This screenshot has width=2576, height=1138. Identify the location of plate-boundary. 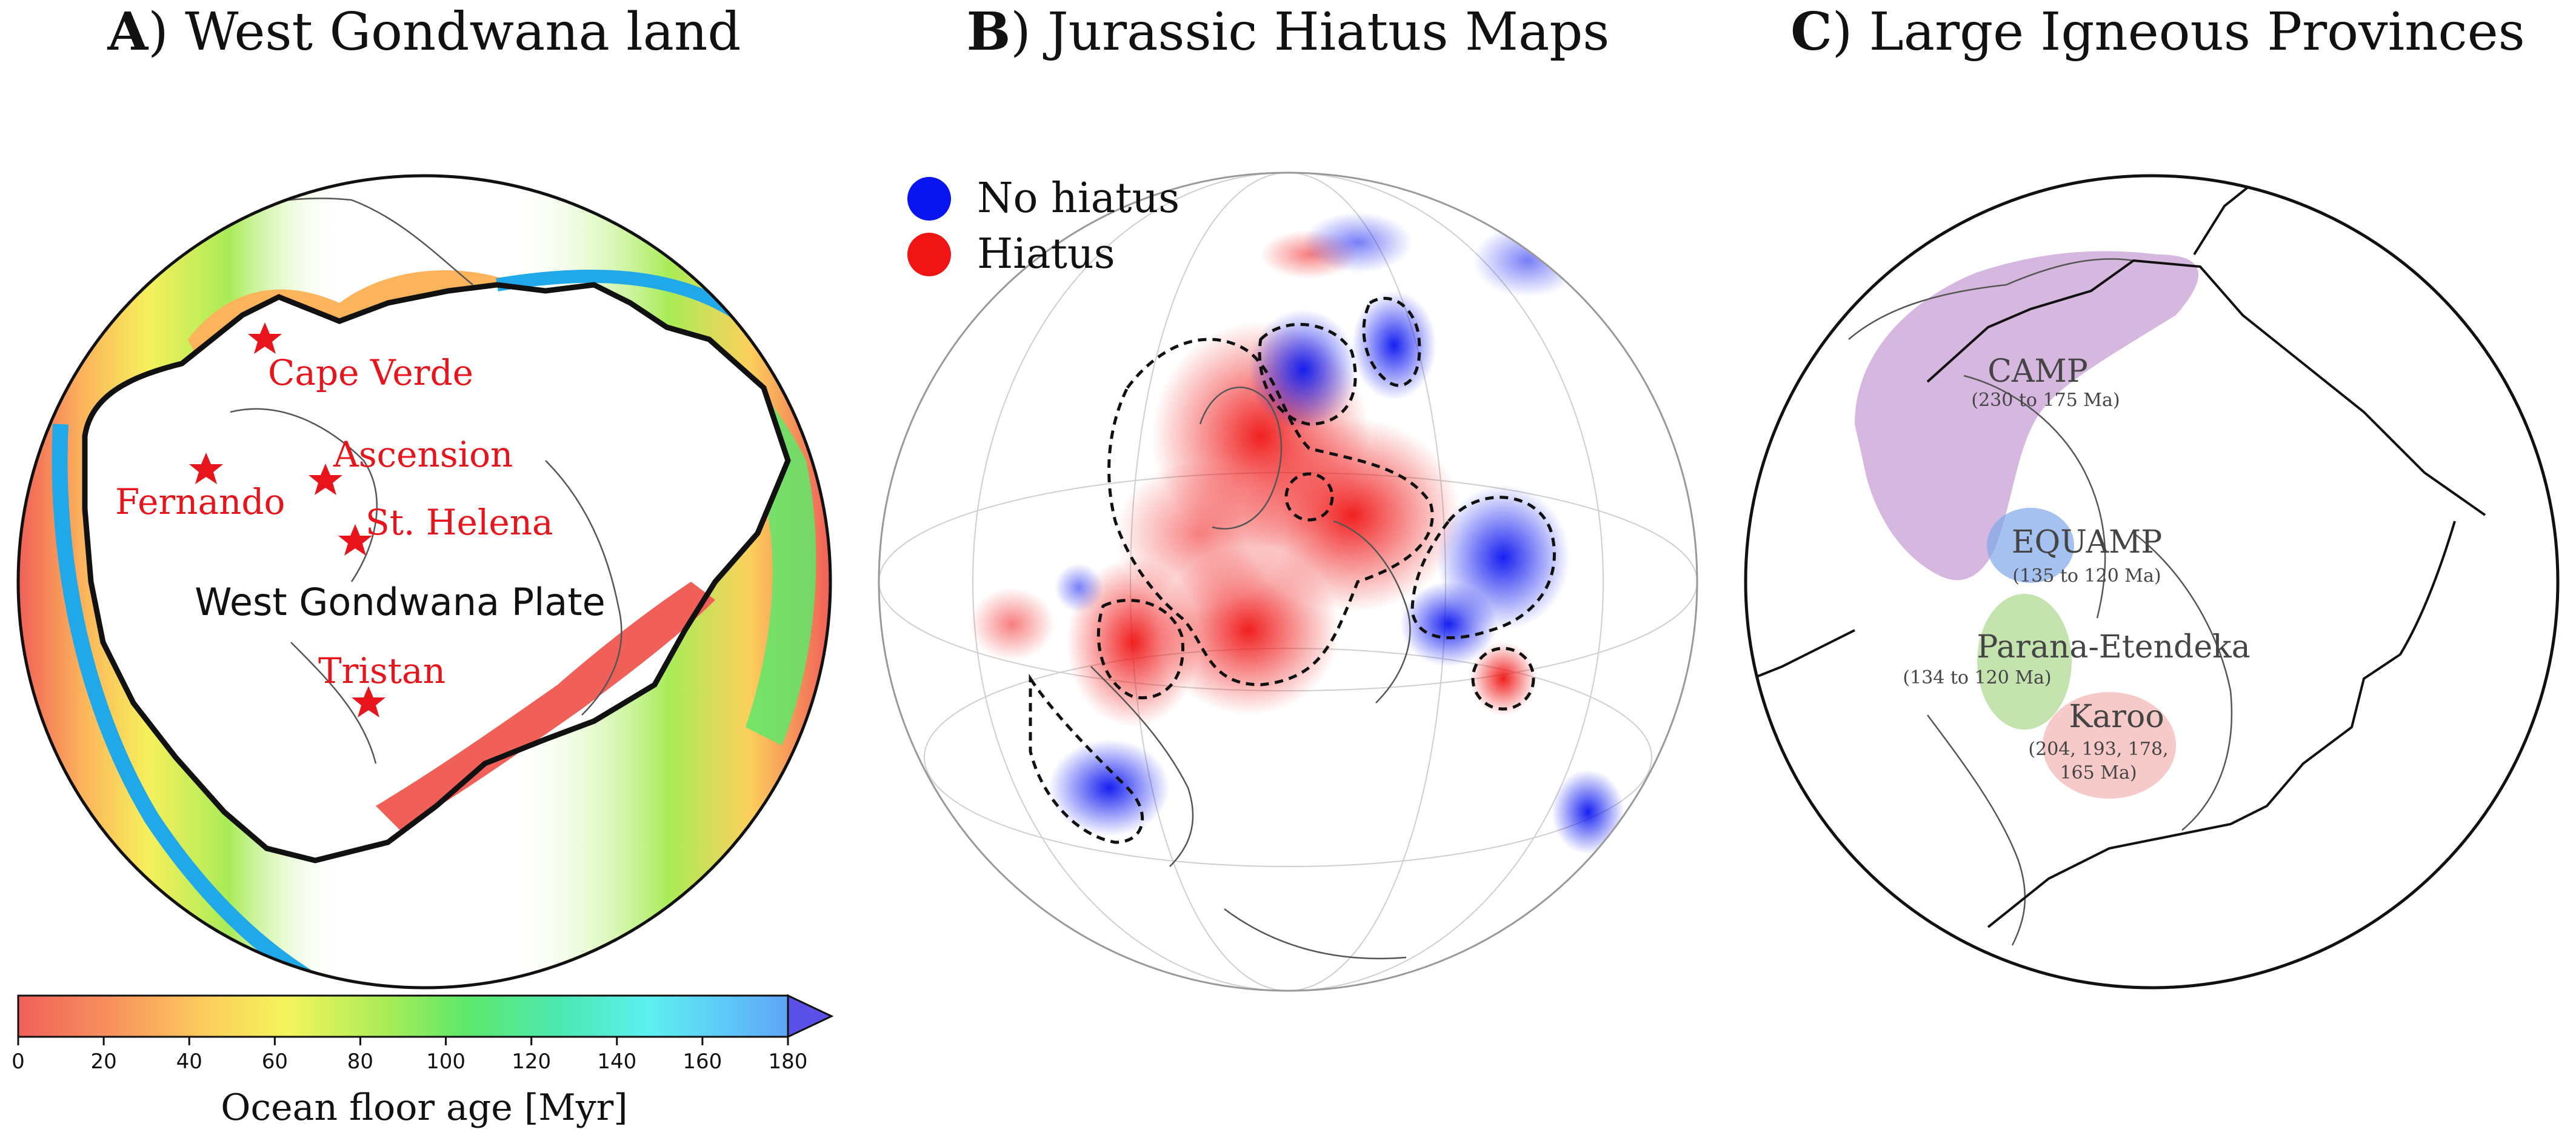
(436, 572).